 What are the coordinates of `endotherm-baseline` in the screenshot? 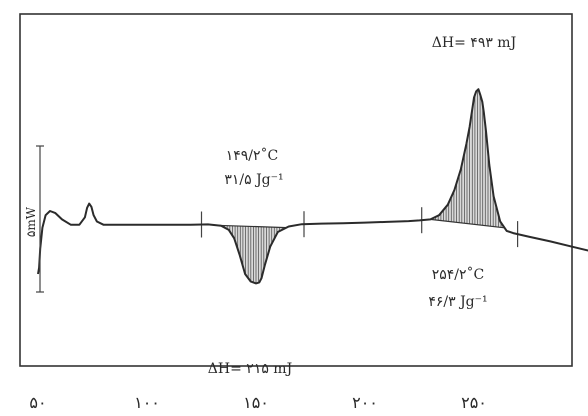 It's located at (251, 226).